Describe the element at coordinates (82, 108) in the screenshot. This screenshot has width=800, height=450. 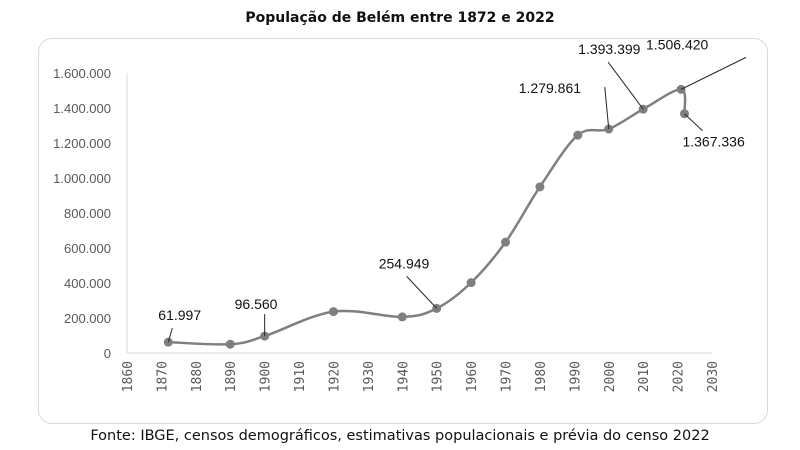
I see `y-tick-label: 1.400.000` at that location.